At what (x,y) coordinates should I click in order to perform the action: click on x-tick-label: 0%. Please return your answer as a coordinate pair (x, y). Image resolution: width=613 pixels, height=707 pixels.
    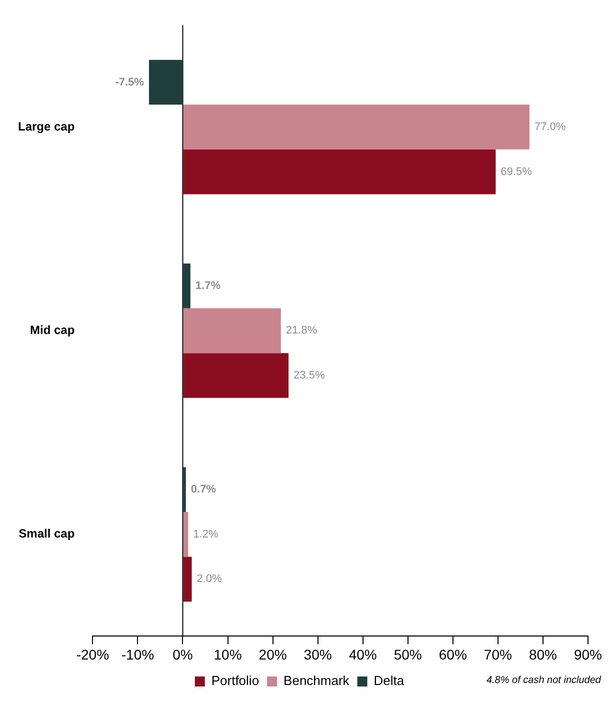
    Looking at the image, I should click on (182, 654).